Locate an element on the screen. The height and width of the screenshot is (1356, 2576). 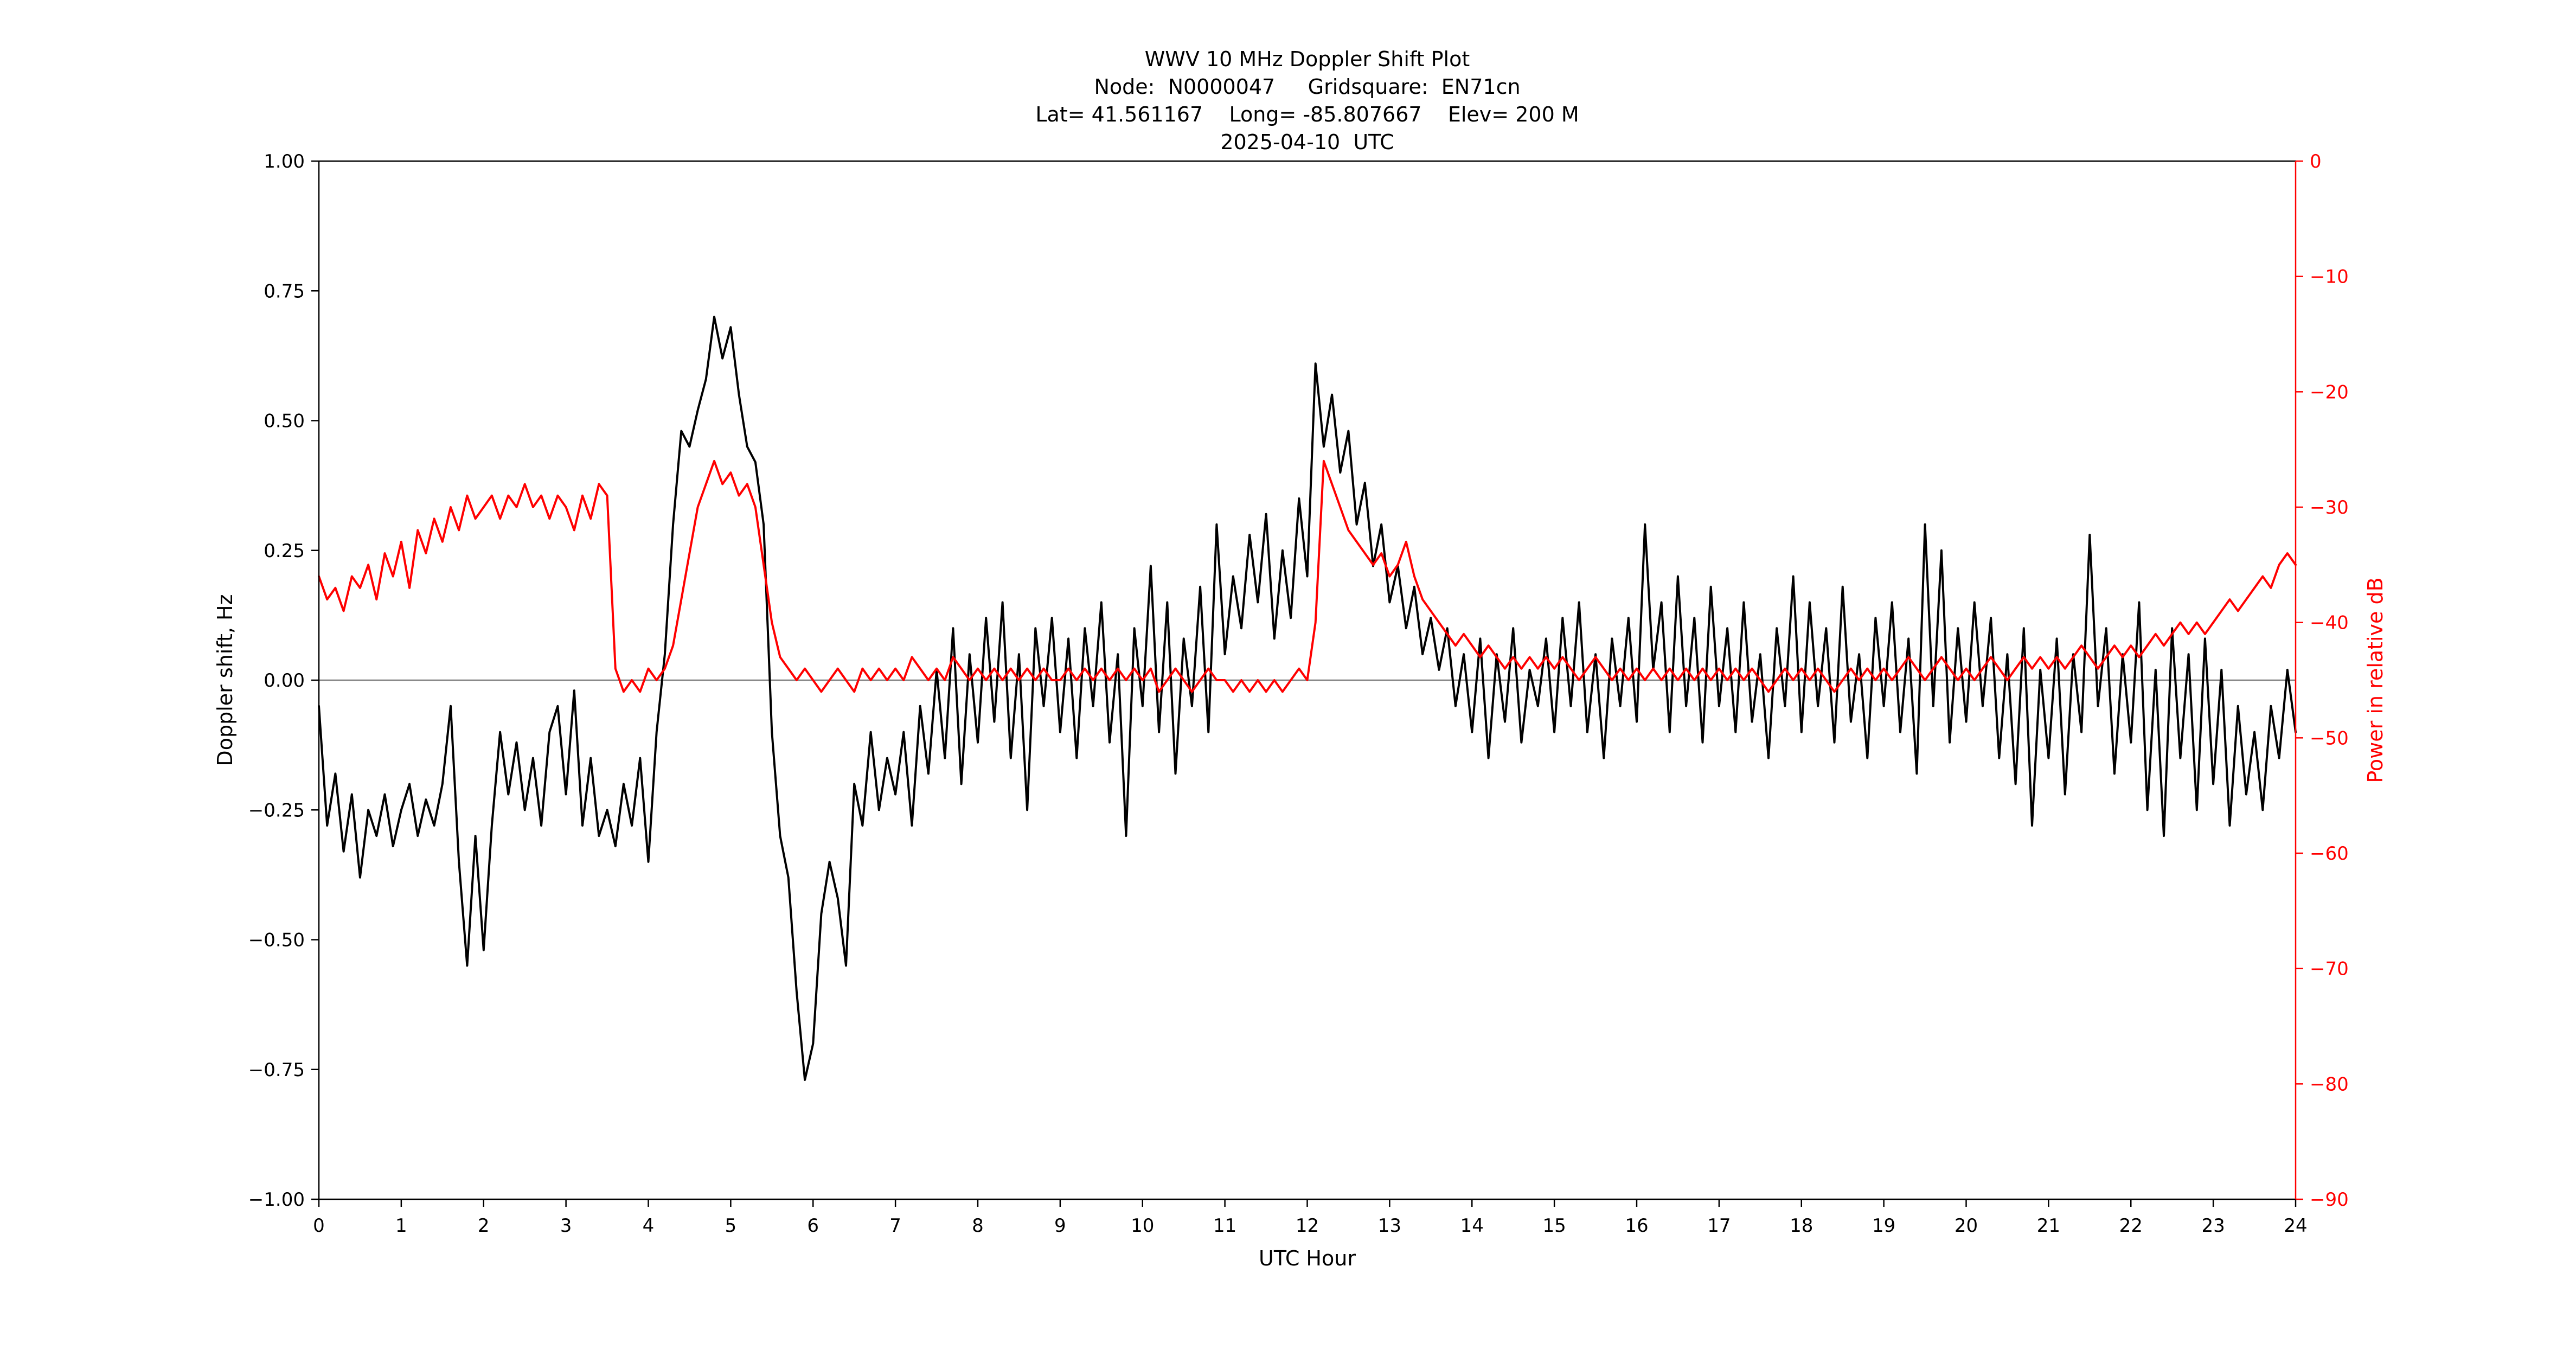
power-series-line is located at coordinates (1307, 576).